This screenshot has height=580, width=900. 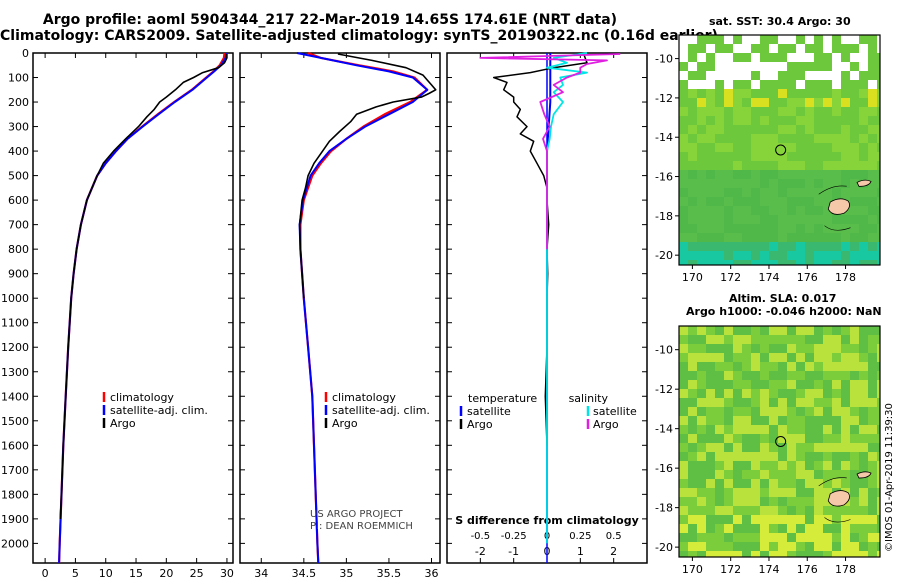 I want to click on x-tick-label: 1, so click(x=580, y=551).